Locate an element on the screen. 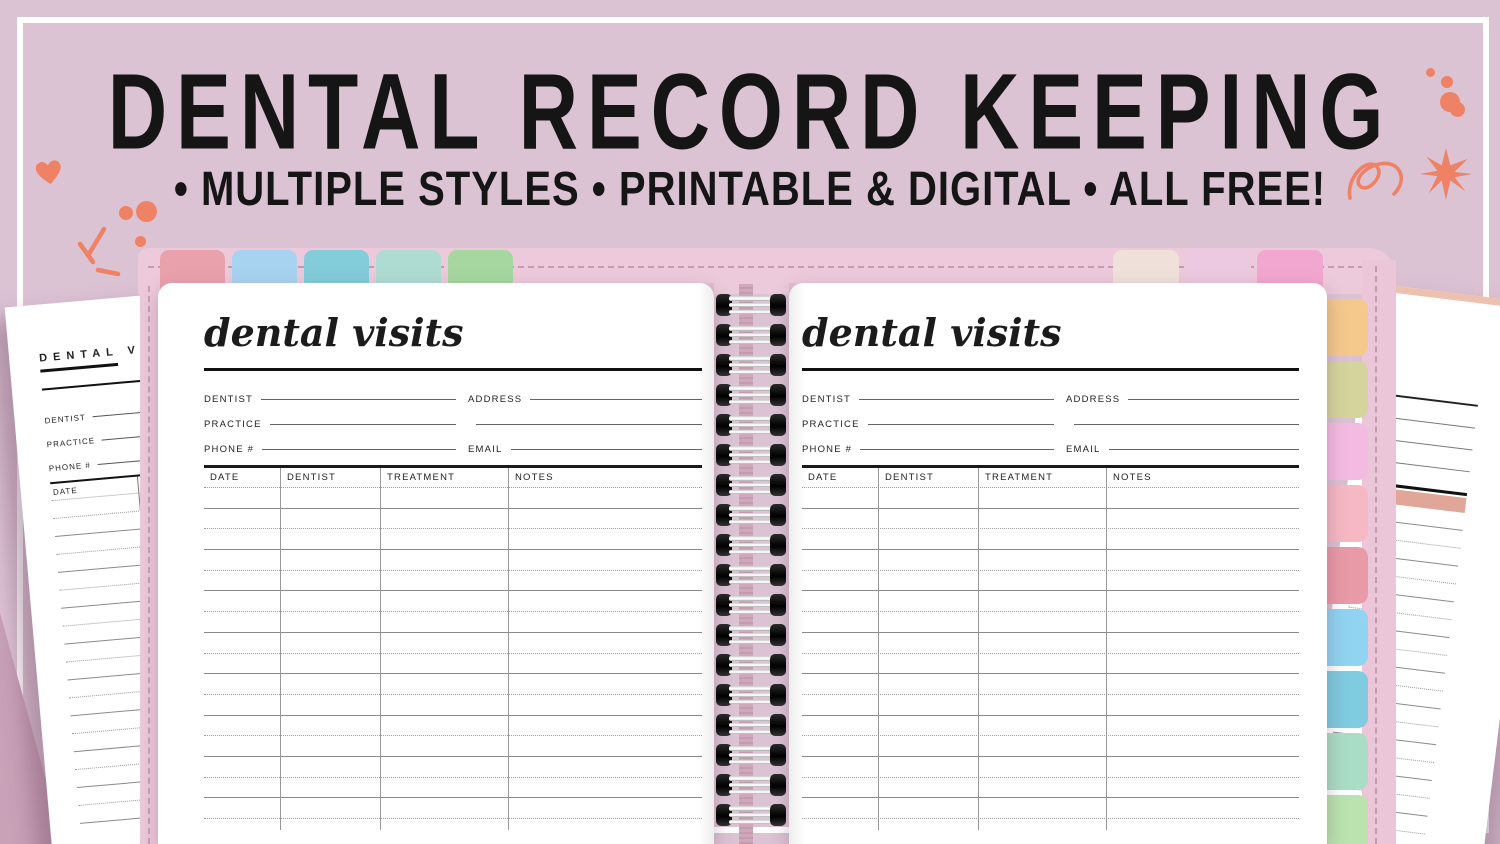  spiral-binding is located at coordinates (751, 569).